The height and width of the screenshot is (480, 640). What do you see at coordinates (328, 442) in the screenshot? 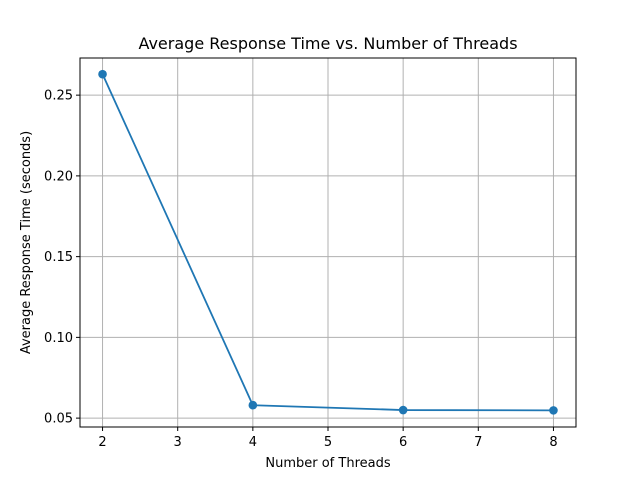
I see `x-tick-label: 5` at bounding box center [328, 442].